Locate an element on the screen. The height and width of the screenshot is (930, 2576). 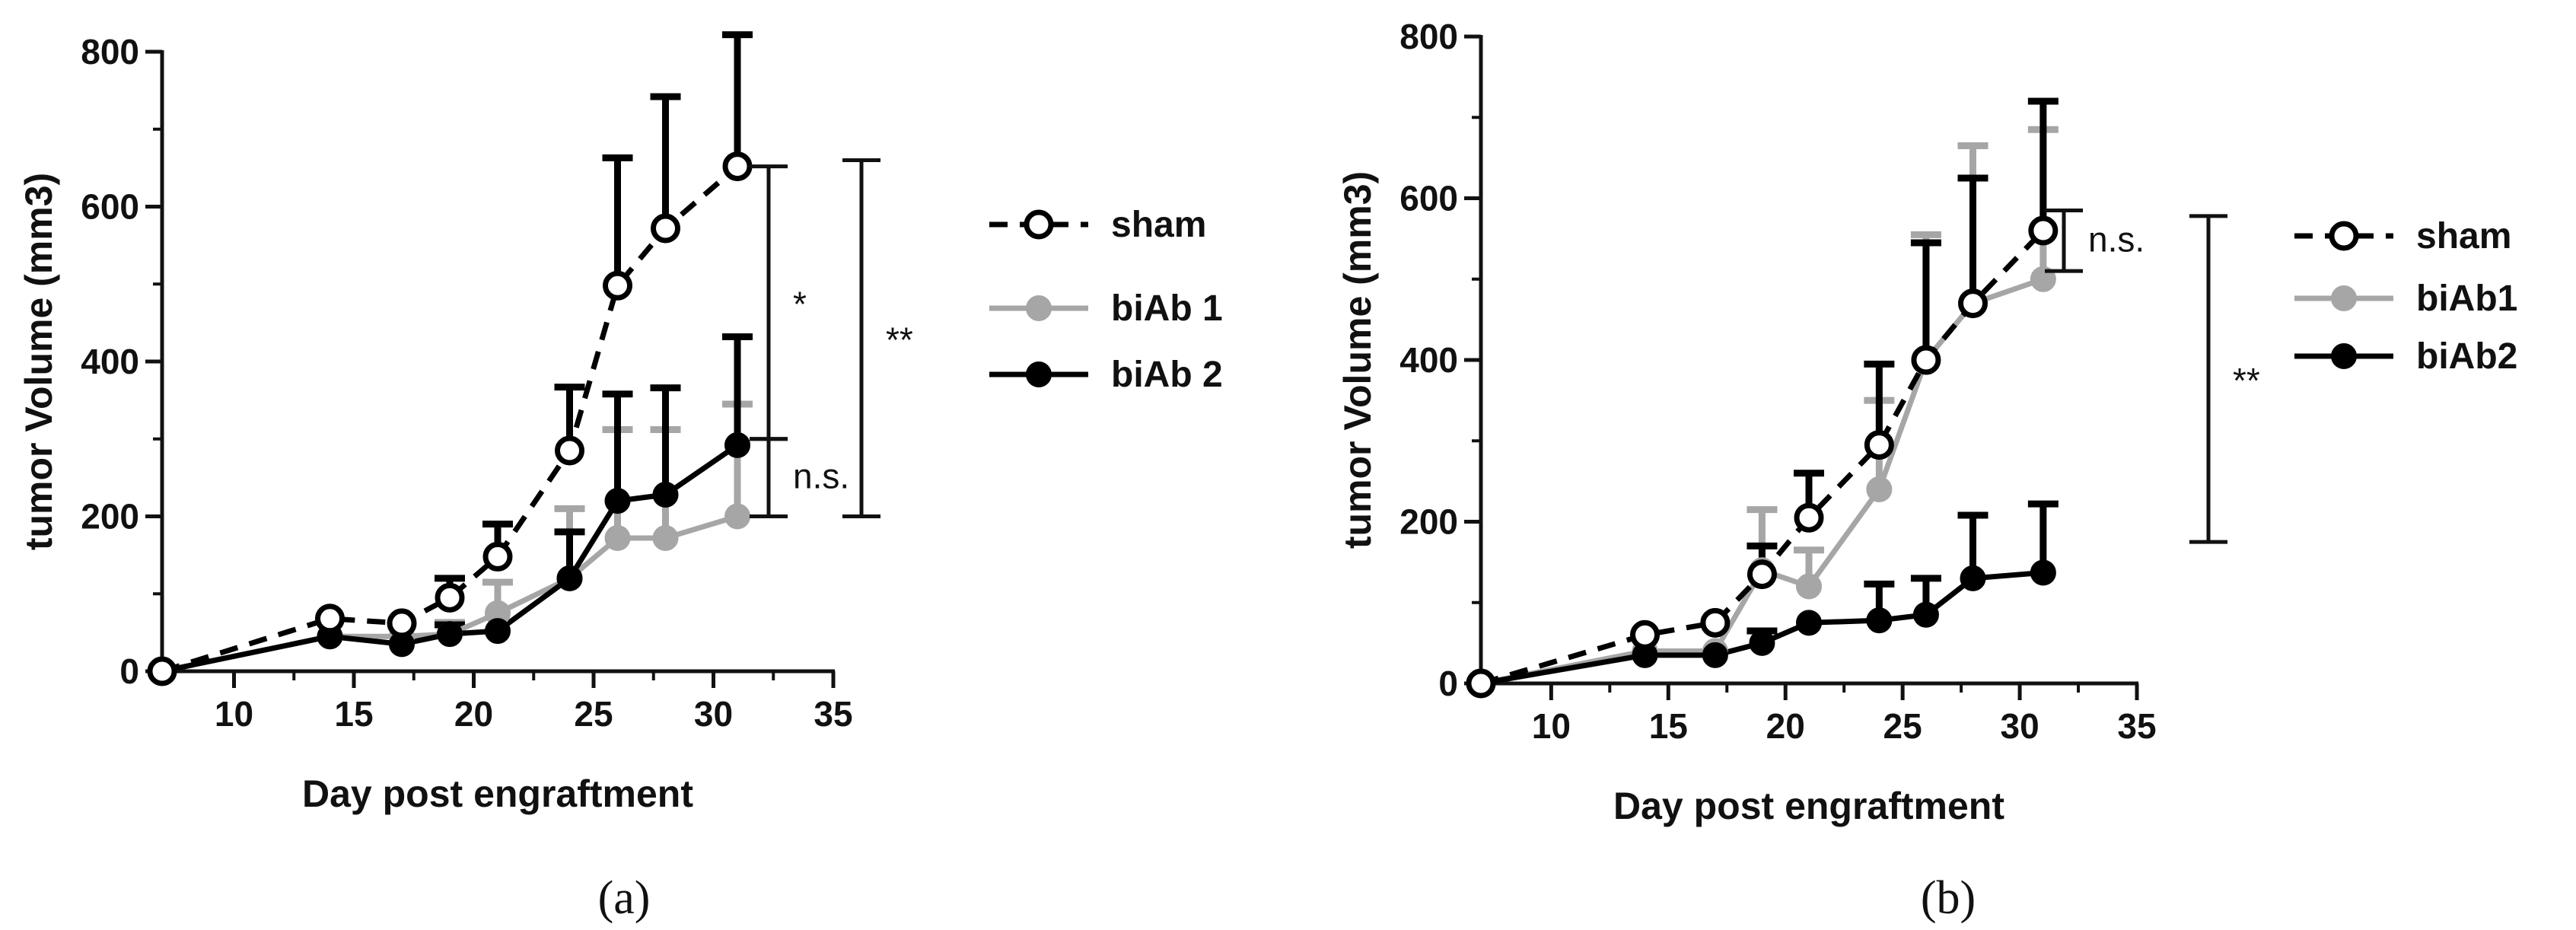
significance-label: * is located at coordinates (800, 304).